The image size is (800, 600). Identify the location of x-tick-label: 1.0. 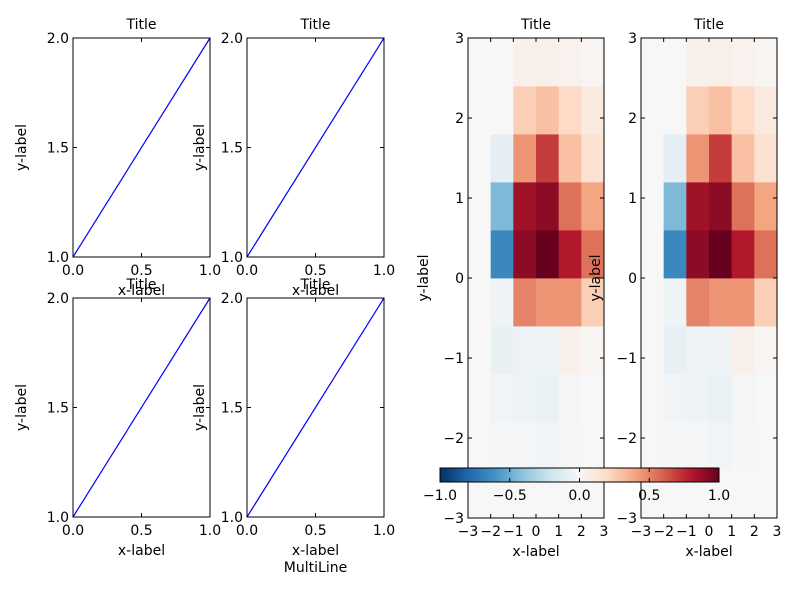
(210, 271).